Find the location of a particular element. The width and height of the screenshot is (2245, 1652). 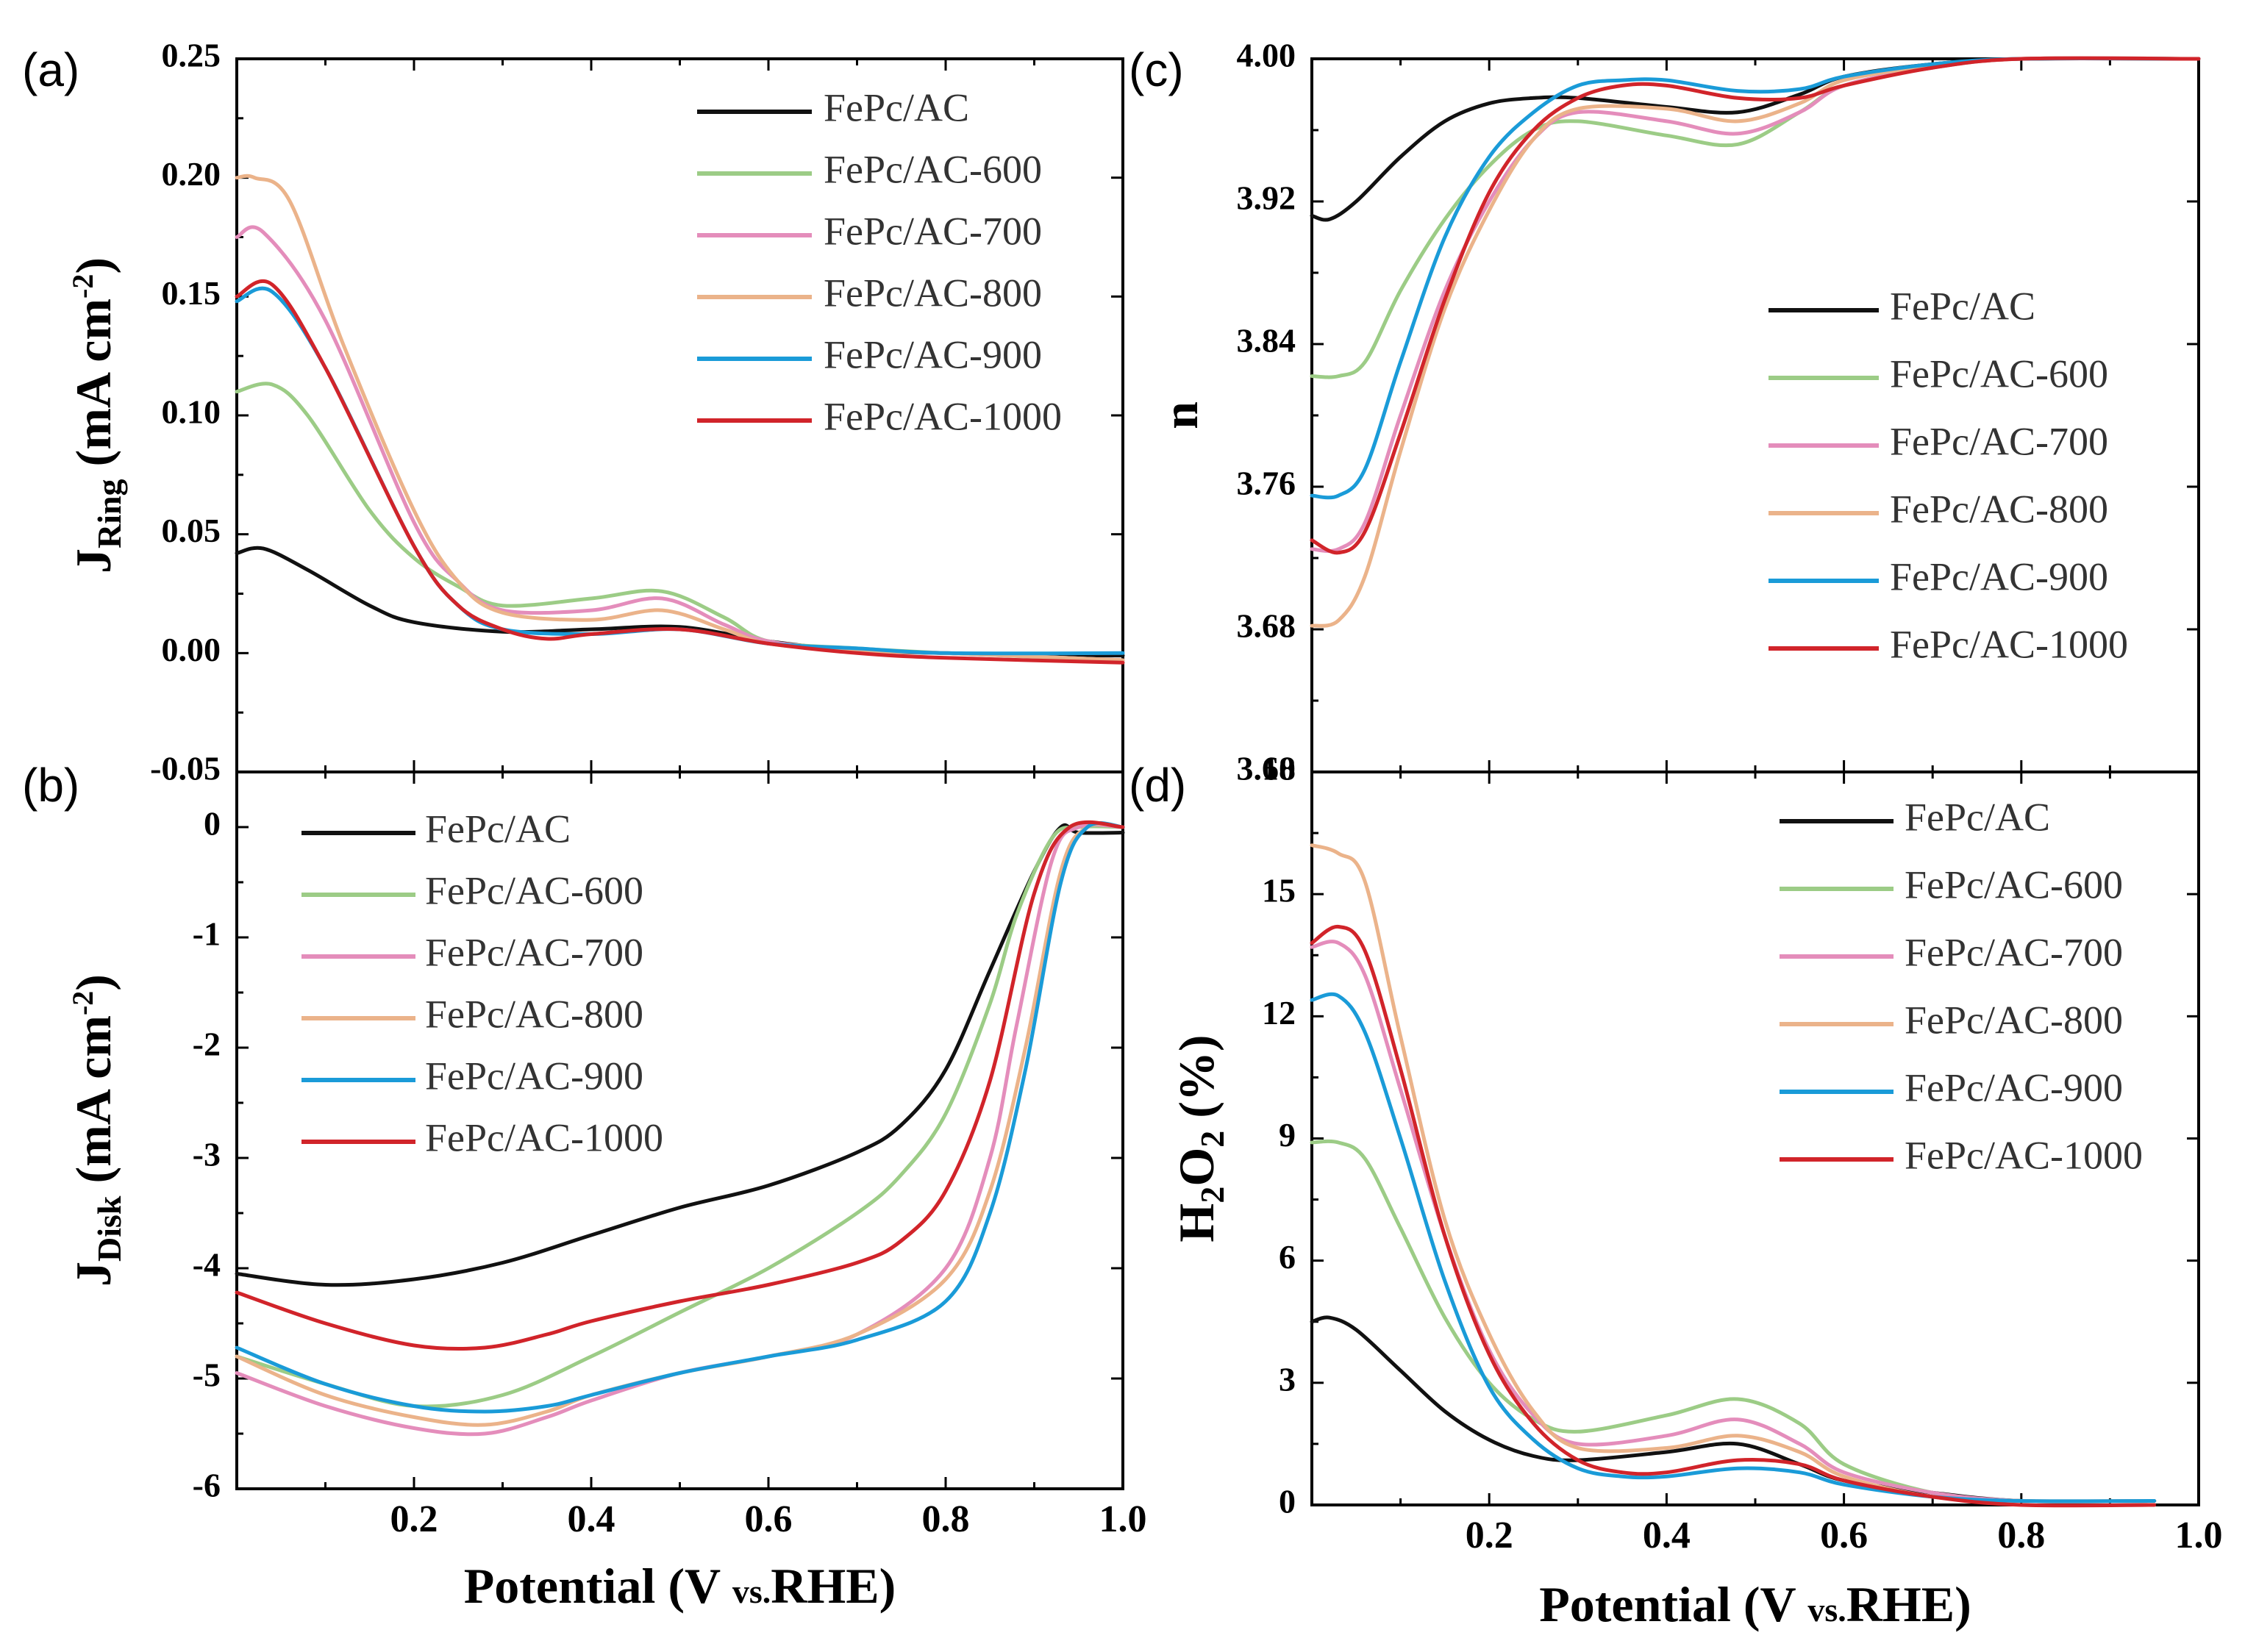

y-axis-label: n is located at coordinates (1180, 415).